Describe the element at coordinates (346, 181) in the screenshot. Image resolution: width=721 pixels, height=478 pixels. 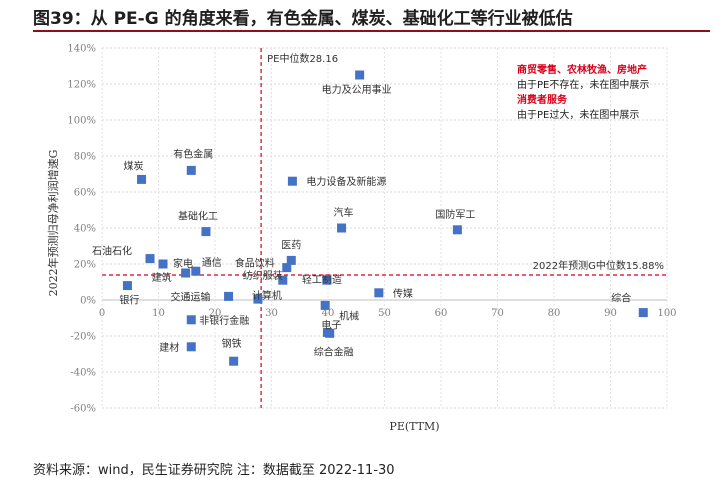
I see `point-label: 电力设备及新能源` at that location.